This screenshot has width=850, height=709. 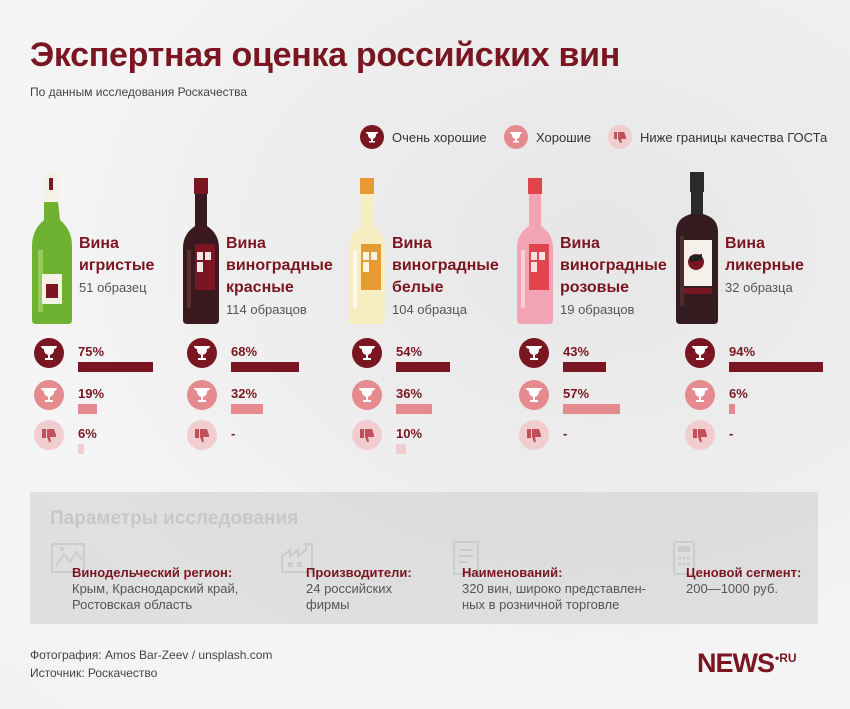 I want to click on value-label: 94%, so click(x=742, y=351).